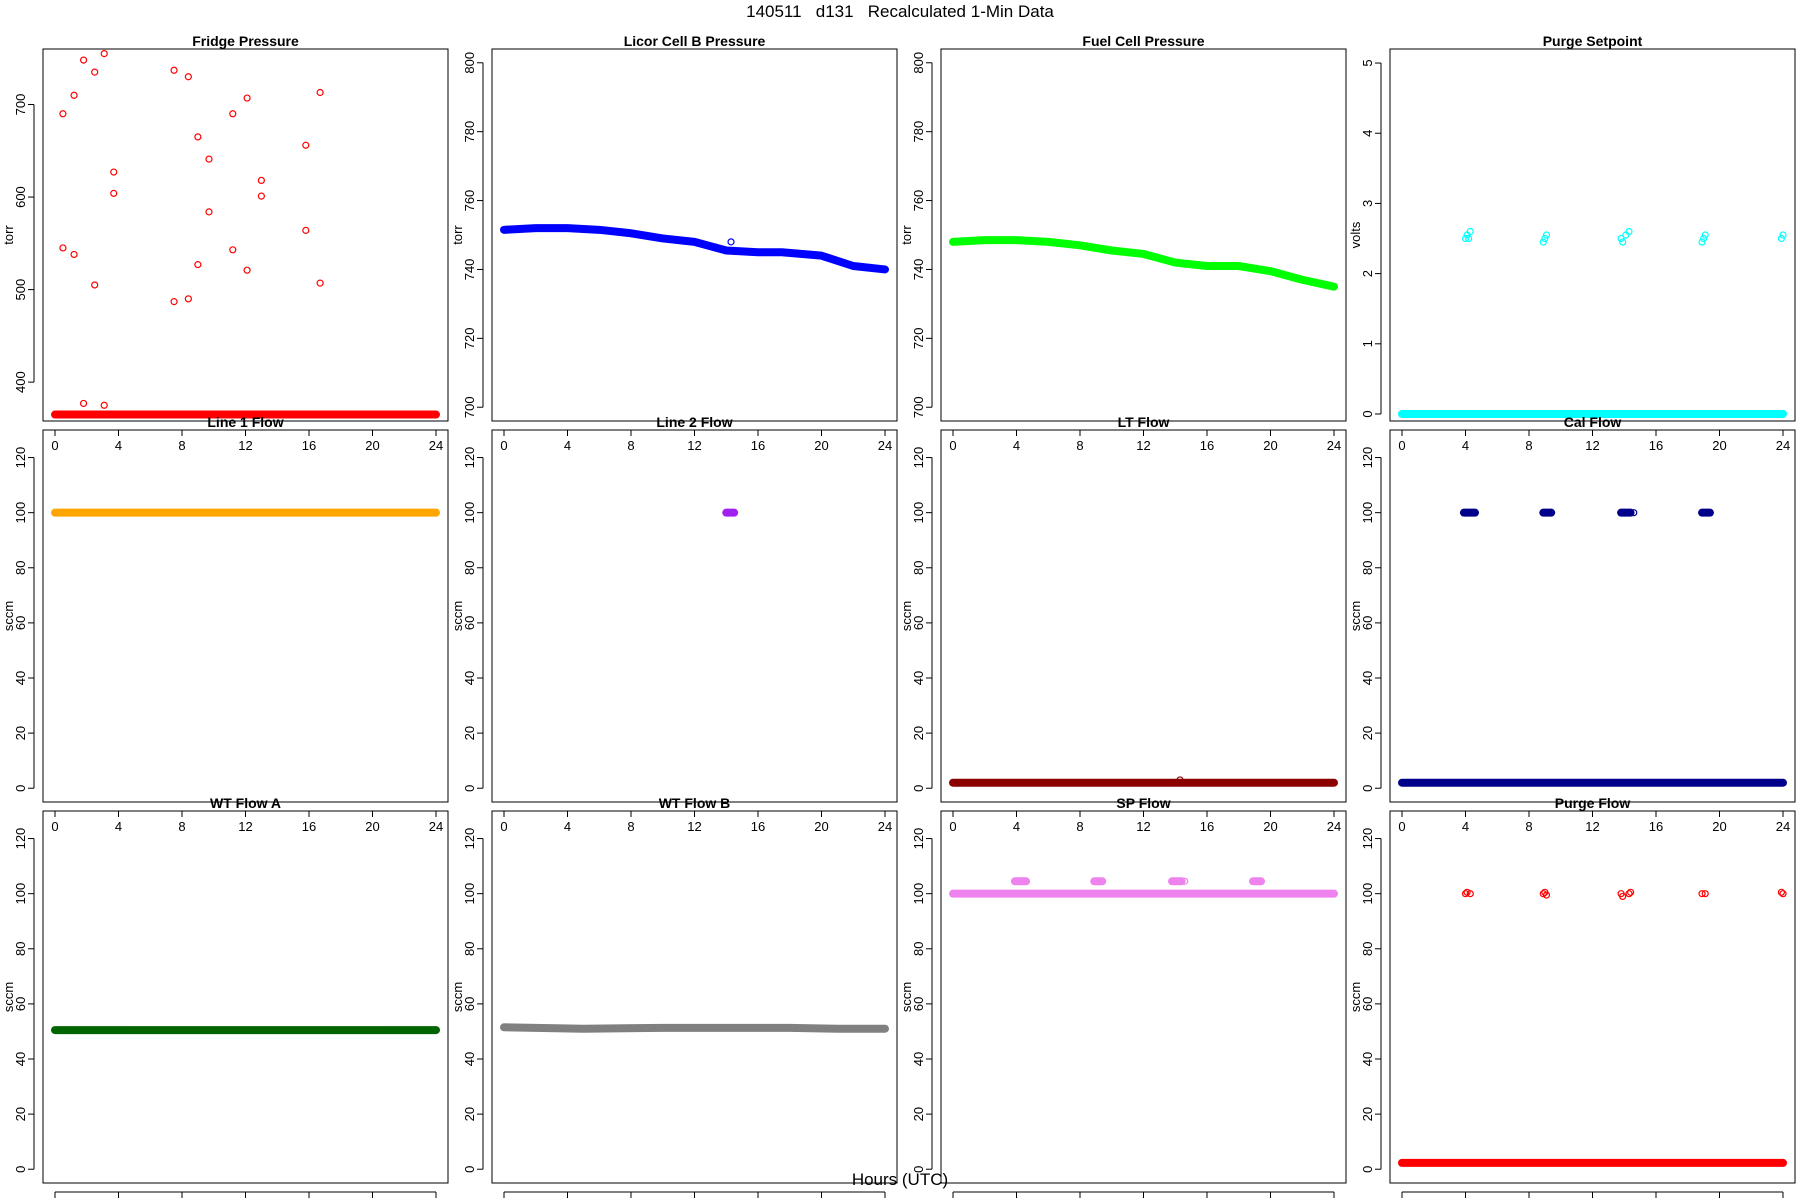  Describe the element at coordinates (918, 338) in the screenshot. I see `y-tick-label: 720` at that location.